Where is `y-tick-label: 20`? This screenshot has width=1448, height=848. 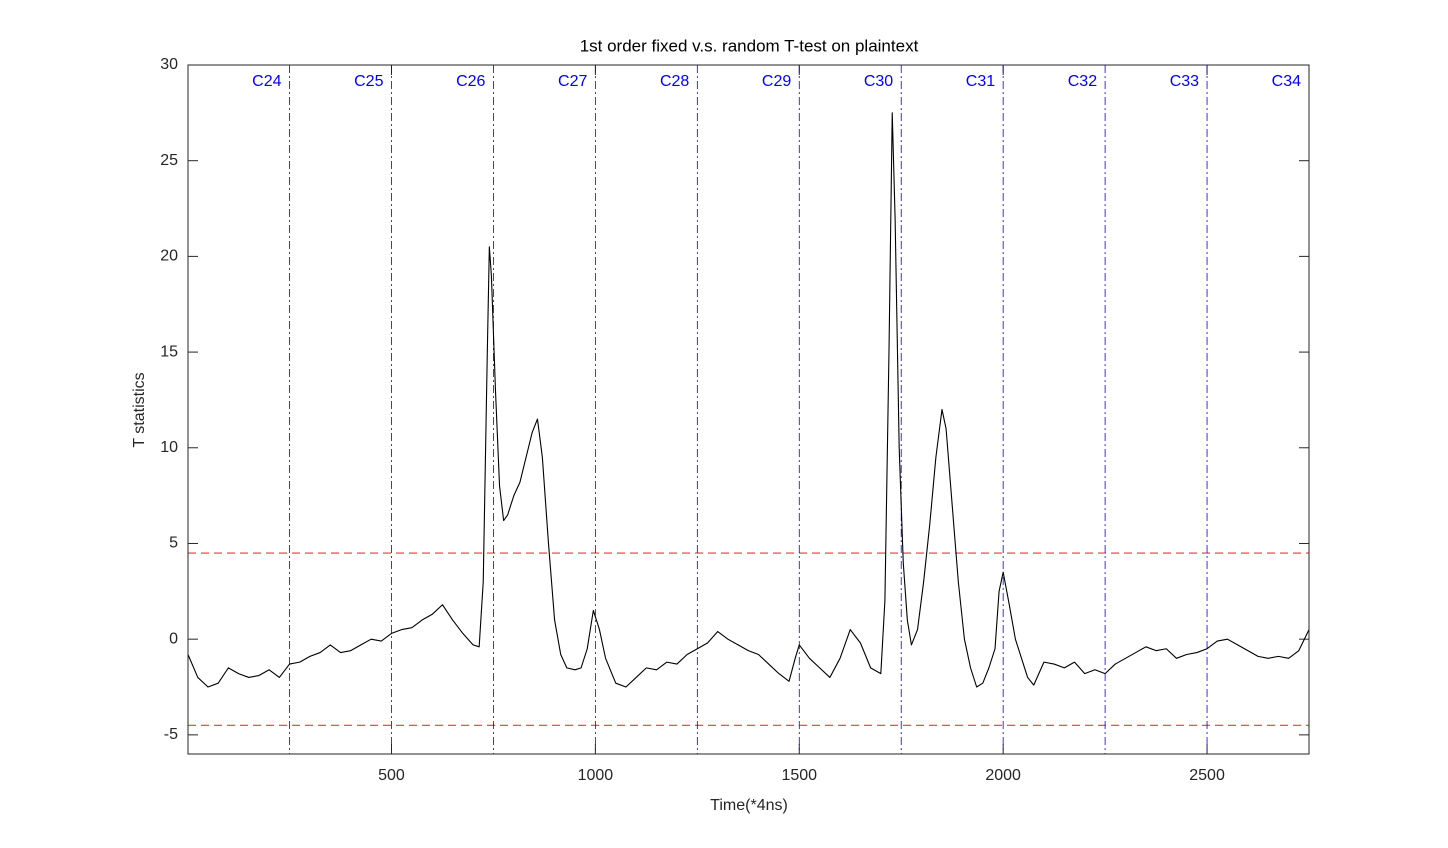
y-tick-label: 20 is located at coordinates (169, 256).